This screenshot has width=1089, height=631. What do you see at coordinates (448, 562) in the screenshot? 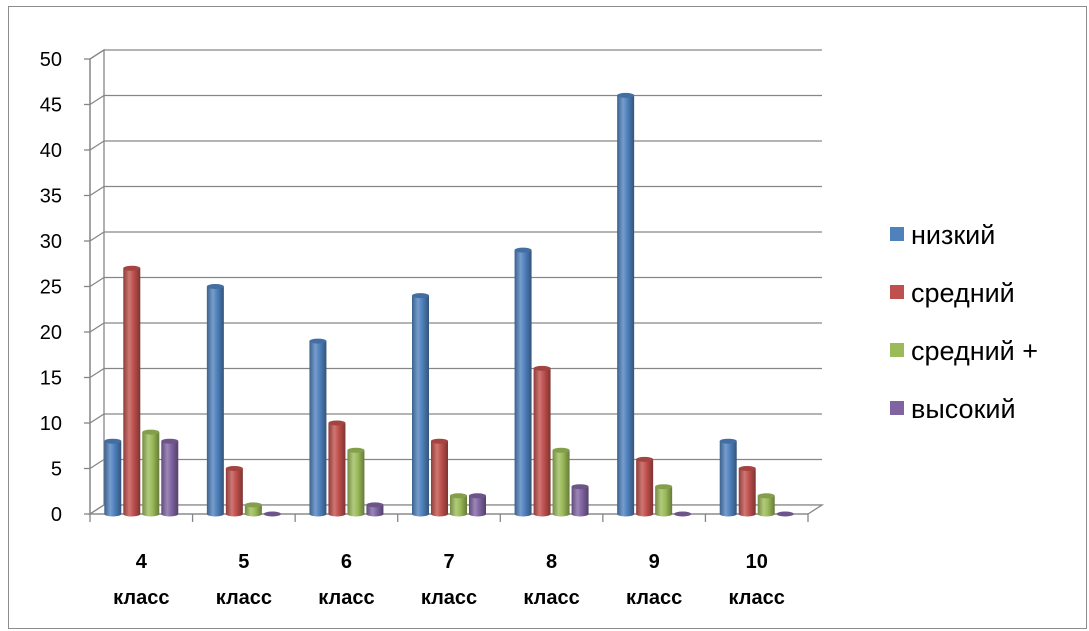
I see `x-category-label: 7` at bounding box center [448, 562].